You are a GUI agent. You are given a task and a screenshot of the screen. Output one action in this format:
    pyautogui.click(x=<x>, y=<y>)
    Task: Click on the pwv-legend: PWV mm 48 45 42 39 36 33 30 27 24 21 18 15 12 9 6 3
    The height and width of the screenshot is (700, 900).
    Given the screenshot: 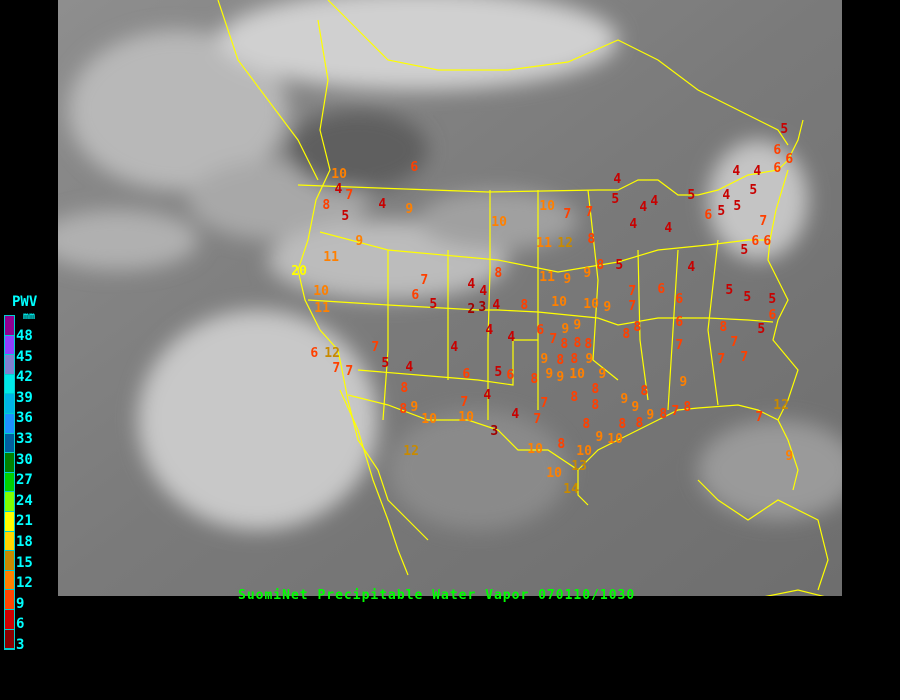 What is the action you would take?
    pyautogui.click(x=30, y=480)
    